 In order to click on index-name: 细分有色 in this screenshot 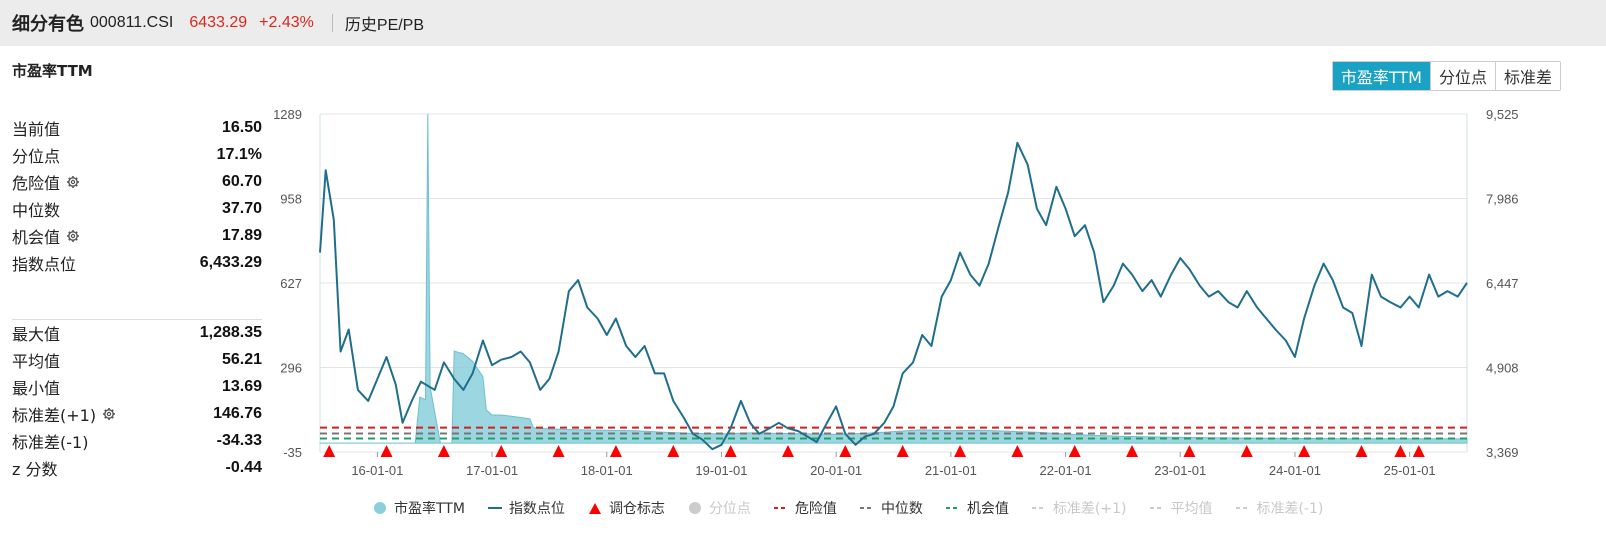, I will do `click(48, 24)`.